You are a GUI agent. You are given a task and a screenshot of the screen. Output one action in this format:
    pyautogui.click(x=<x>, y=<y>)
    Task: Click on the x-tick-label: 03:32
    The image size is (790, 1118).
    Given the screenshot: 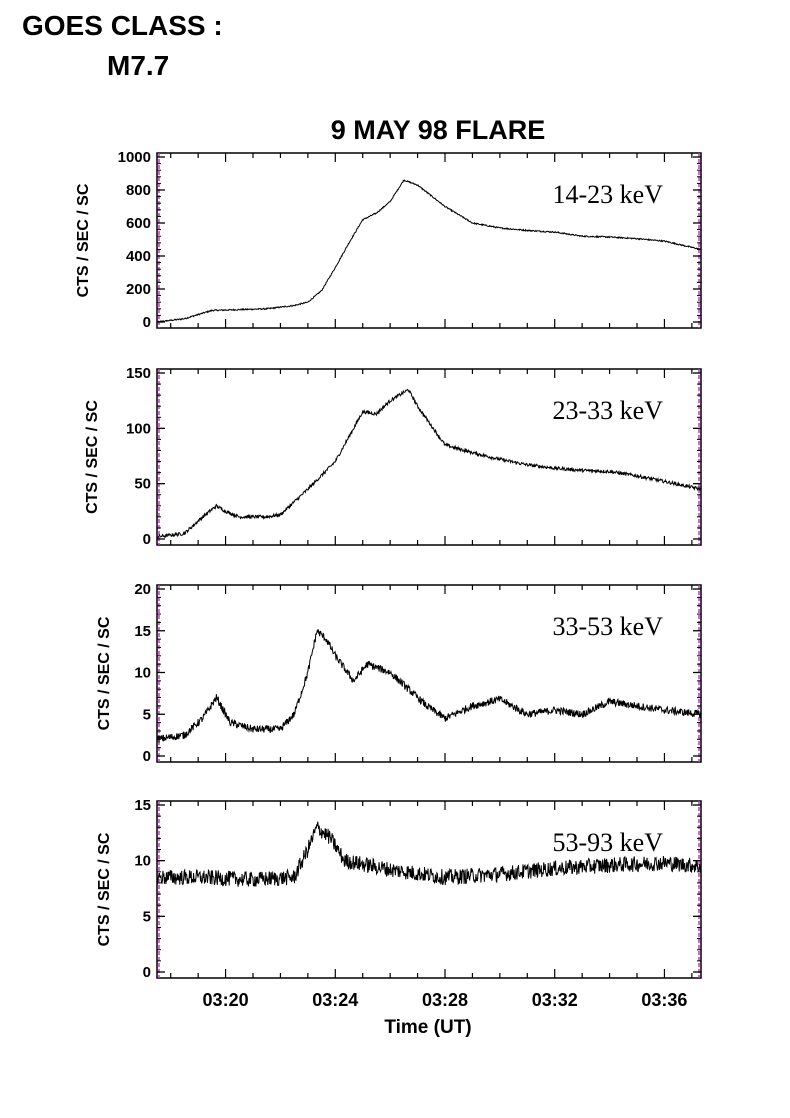 What is the action you would take?
    pyautogui.click(x=555, y=1000)
    